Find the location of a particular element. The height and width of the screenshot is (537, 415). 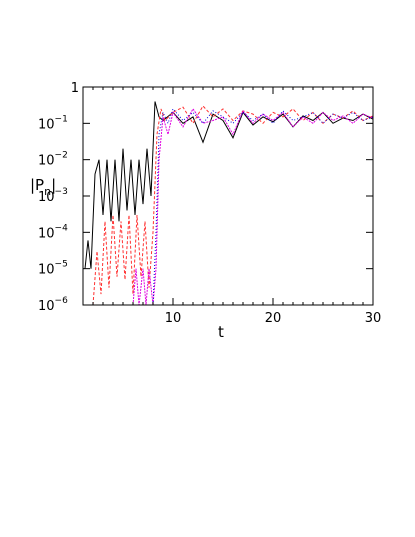

y-tick-label: 1 is located at coordinates (75, 88).